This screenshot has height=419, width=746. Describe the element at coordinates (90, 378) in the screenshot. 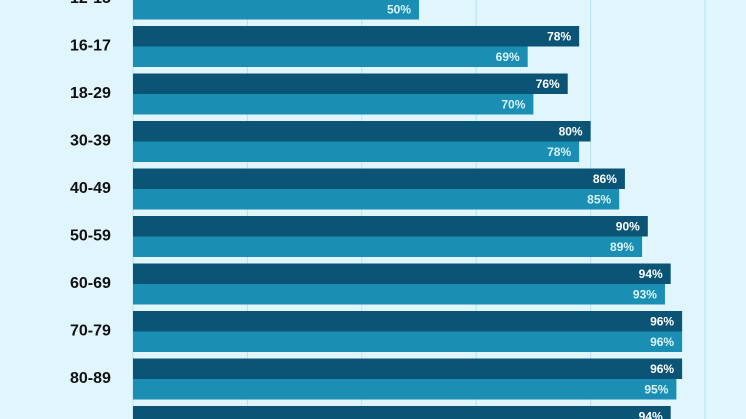

I see `category-label: 80-89` at that location.